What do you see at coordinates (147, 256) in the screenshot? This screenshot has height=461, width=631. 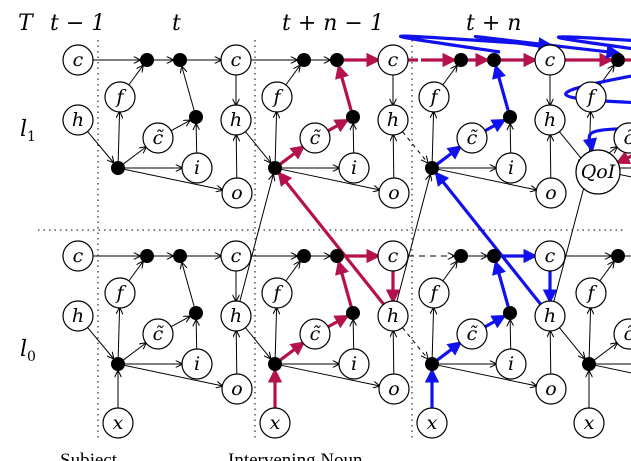 I see `dot-bot-0-forget` at bounding box center [147, 256].